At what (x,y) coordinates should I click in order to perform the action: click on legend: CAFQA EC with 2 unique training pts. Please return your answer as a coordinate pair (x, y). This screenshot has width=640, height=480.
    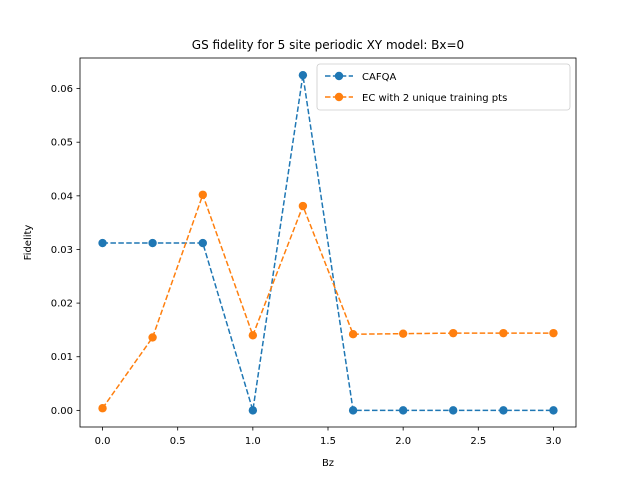
    Looking at the image, I should click on (443, 87).